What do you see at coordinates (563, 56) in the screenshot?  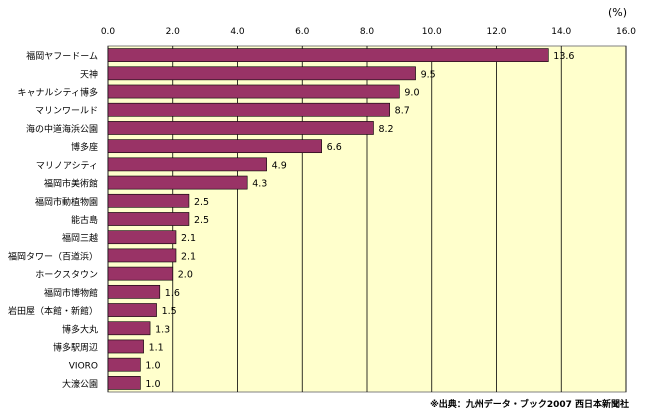 I see `value-label: 13.6` at bounding box center [563, 56].